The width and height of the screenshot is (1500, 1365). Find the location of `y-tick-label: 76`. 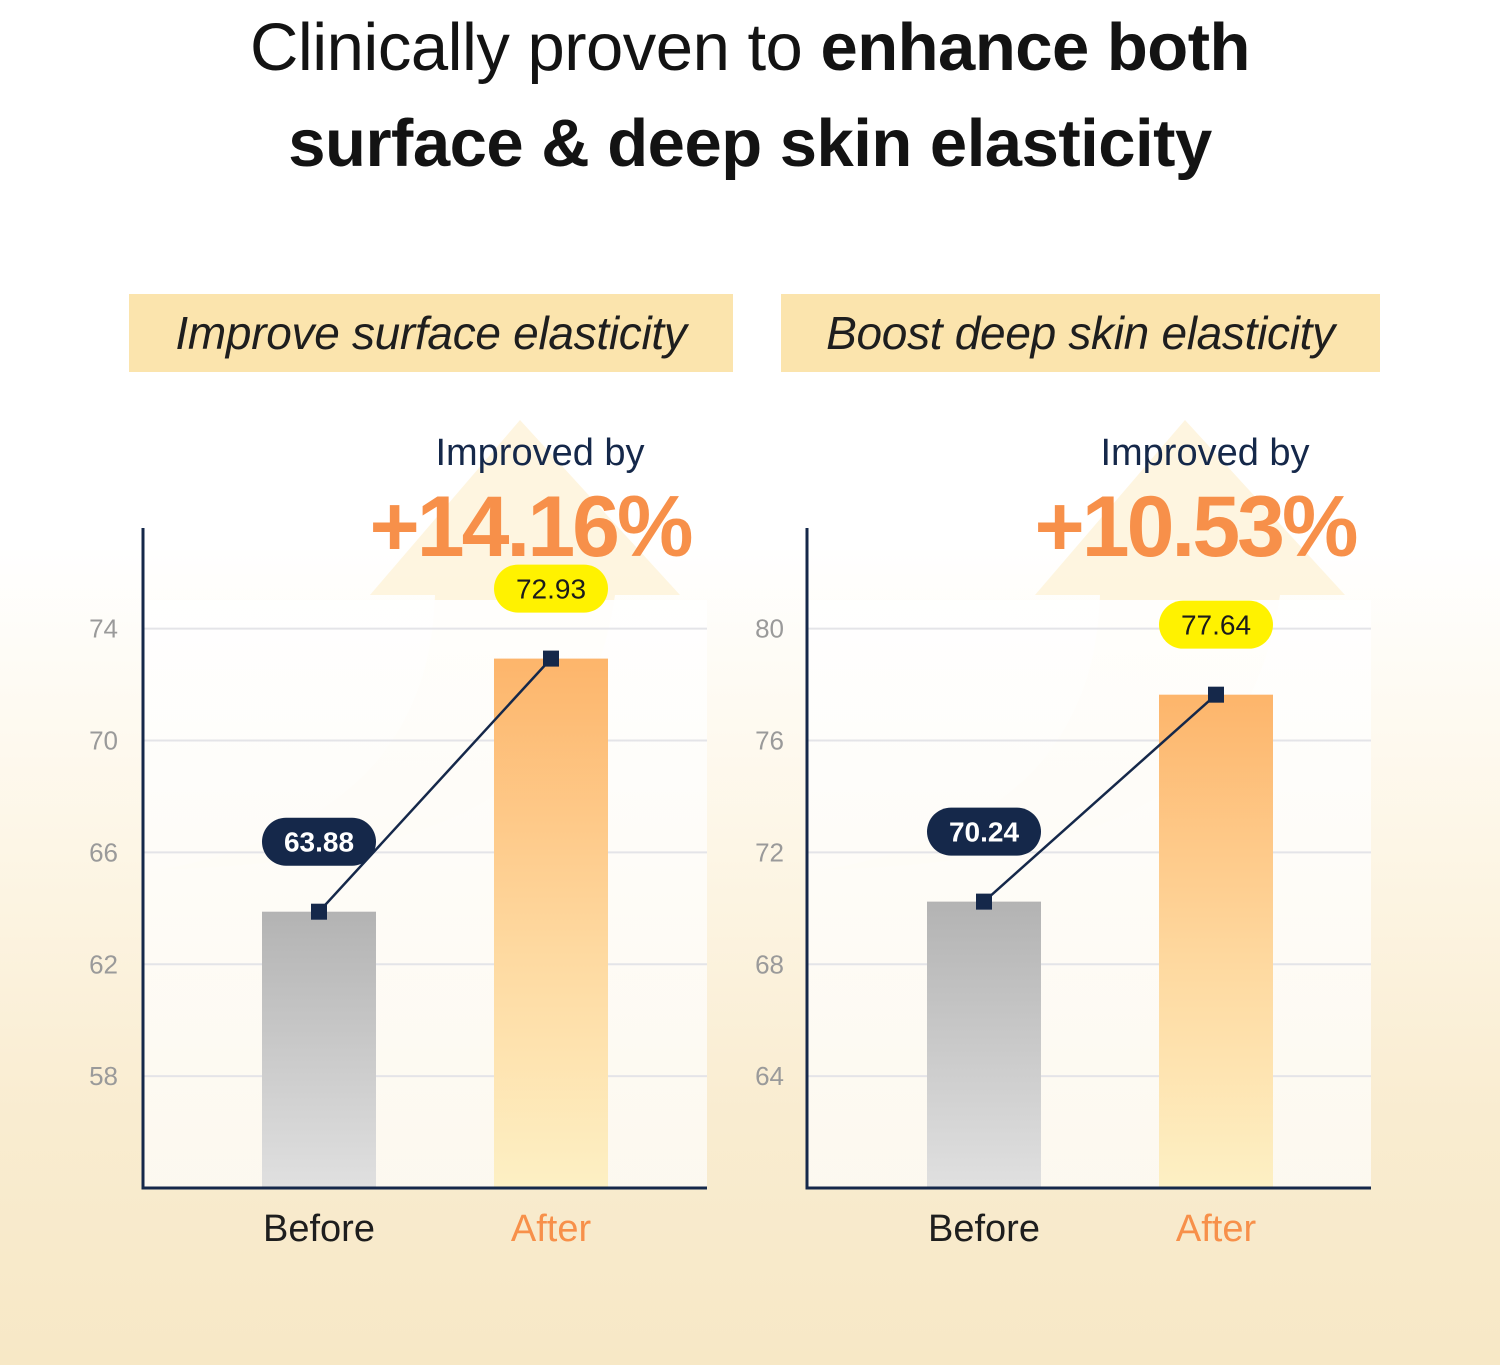

y-tick-label: 76 is located at coordinates (769, 741).